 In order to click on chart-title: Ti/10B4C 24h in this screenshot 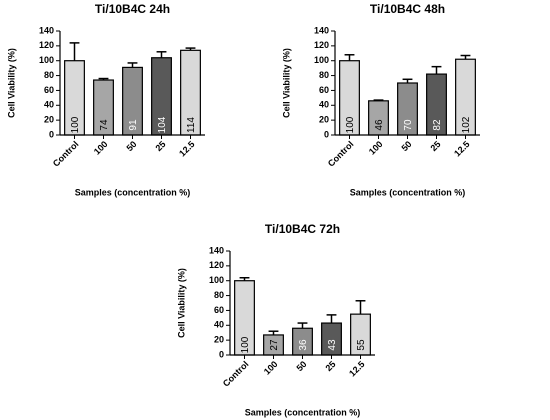, I will do `click(132, 9)`.